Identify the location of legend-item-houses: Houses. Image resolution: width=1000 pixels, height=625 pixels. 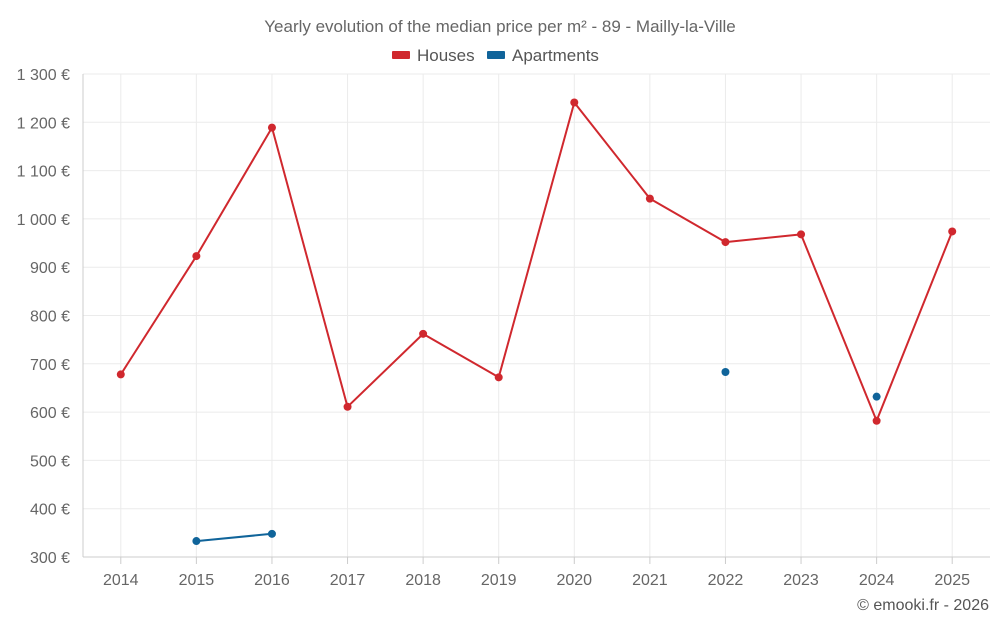
(433, 55).